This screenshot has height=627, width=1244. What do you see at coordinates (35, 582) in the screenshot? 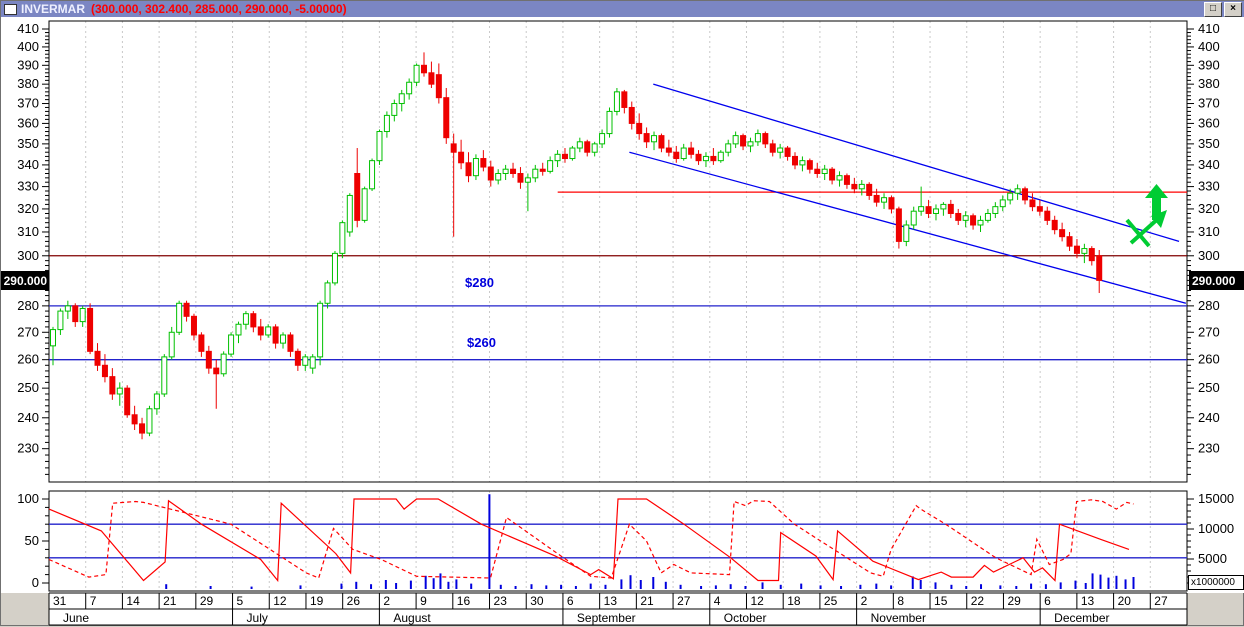
I see `svg-text: 0` at bounding box center [35, 582].